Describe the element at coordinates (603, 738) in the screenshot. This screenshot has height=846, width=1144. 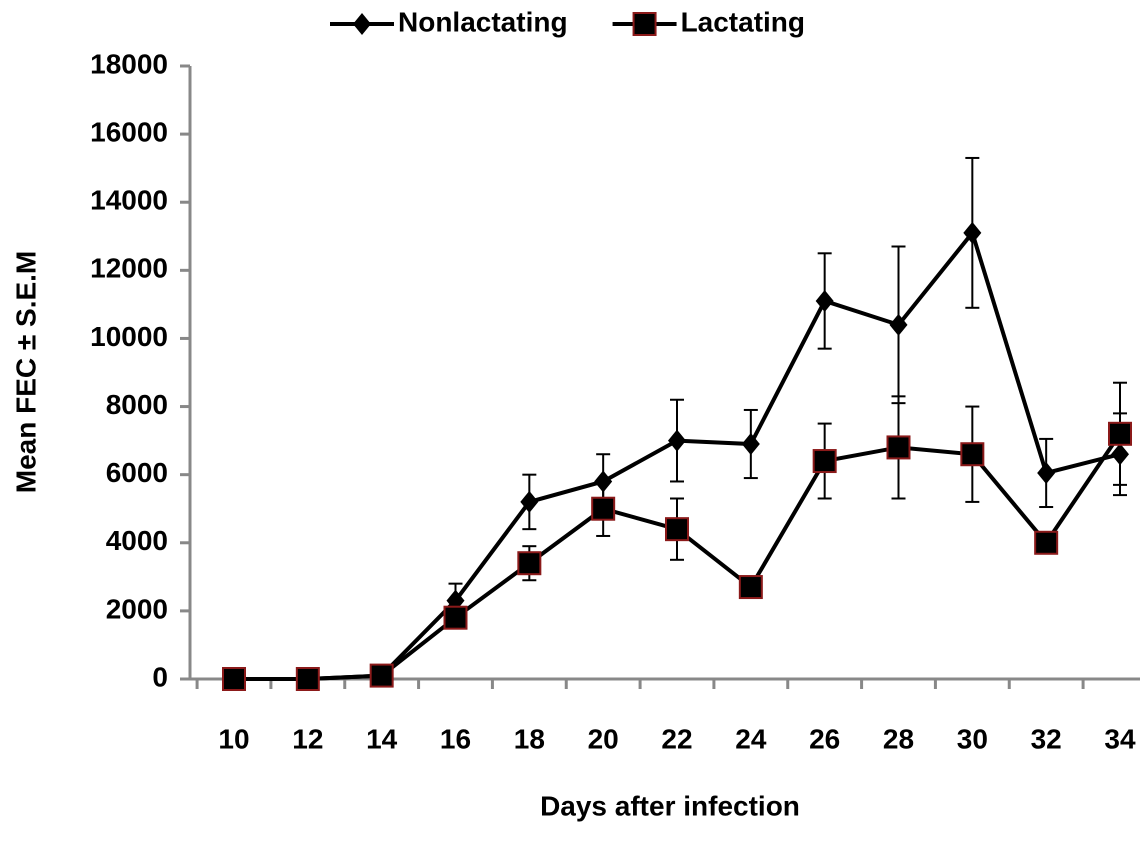
I see `x-tick-label: 20` at that location.